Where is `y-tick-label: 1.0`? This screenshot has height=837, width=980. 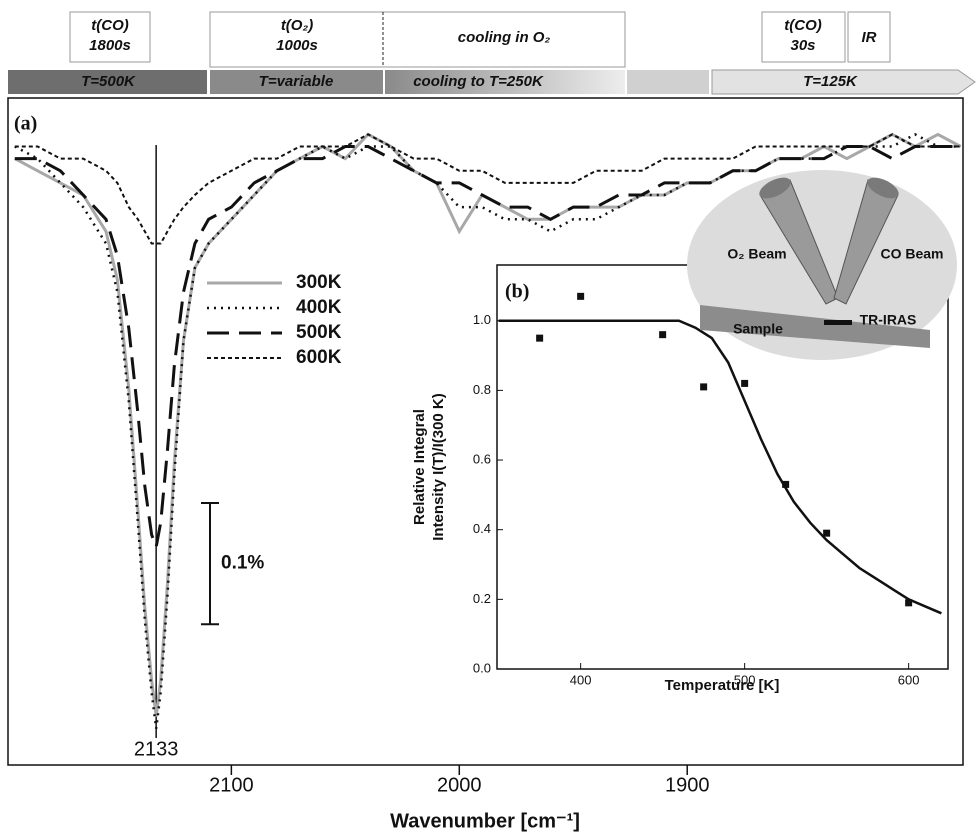 y-tick-label: 1.0 is located at coordinates (482, 319).